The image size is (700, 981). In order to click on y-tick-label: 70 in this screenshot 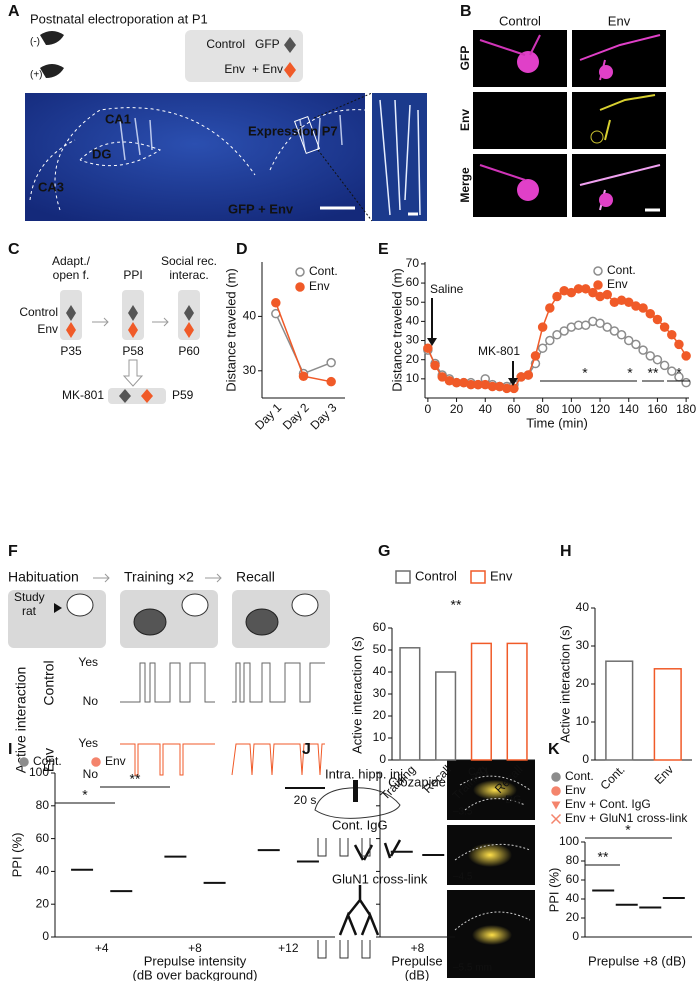, I will do `click(413, 263)`.